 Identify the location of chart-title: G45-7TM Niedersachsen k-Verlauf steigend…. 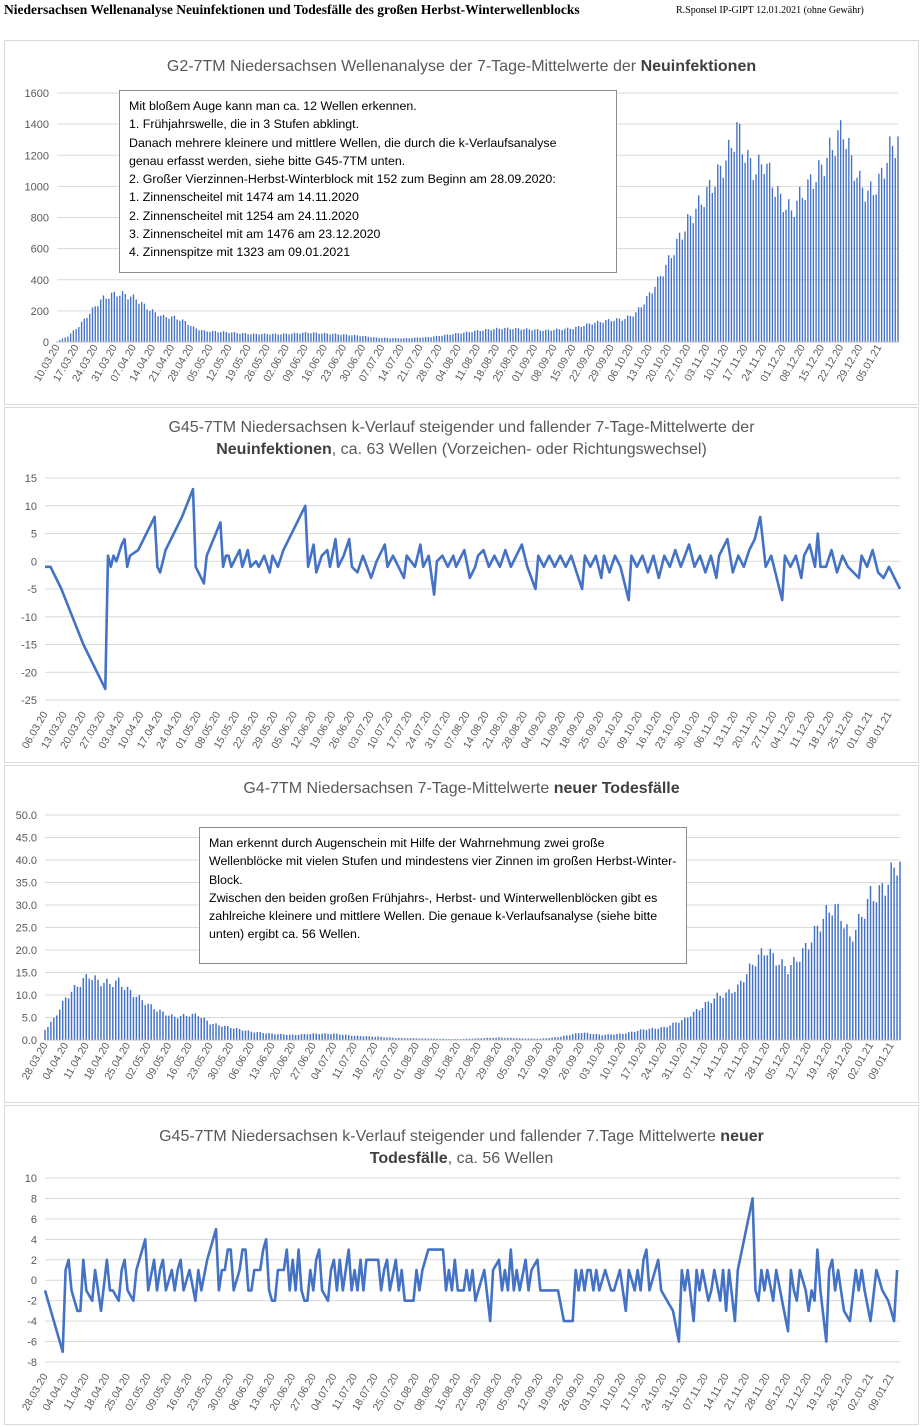
(461, 439).